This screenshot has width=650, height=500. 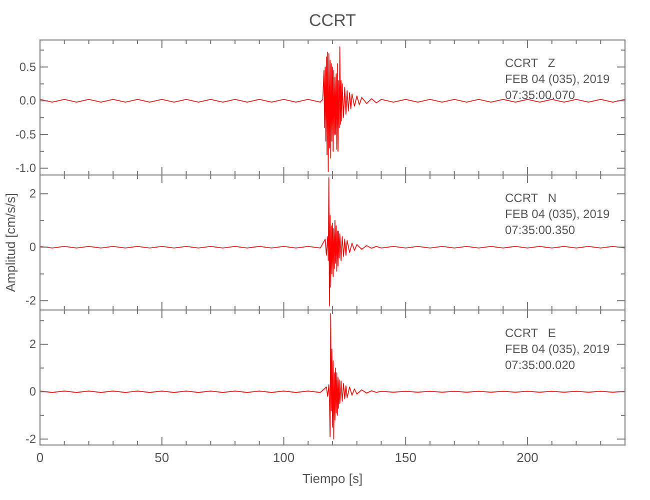 What do you see at coordinates (332, 20) in the screenshot?
I see `chart-title: CCRT` at bounding box center [332, 20].